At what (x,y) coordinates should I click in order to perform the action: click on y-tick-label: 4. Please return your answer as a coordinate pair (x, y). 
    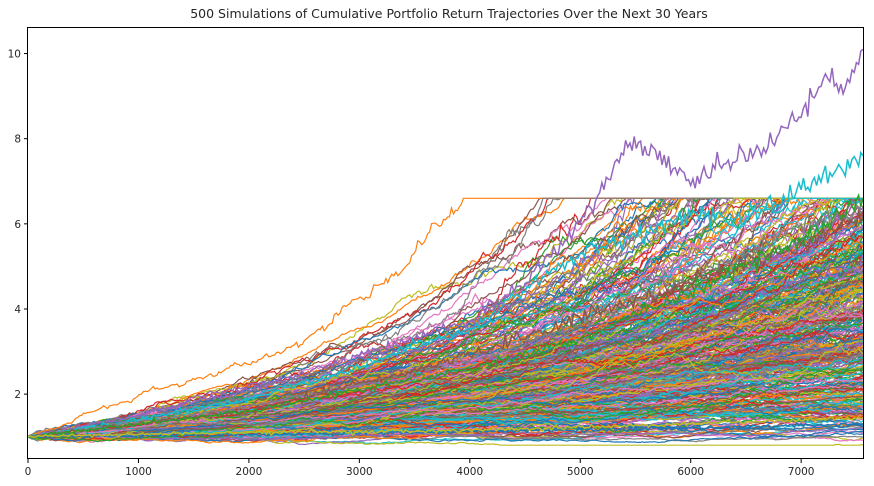
    Looking at the image, I should click on (17, 310).